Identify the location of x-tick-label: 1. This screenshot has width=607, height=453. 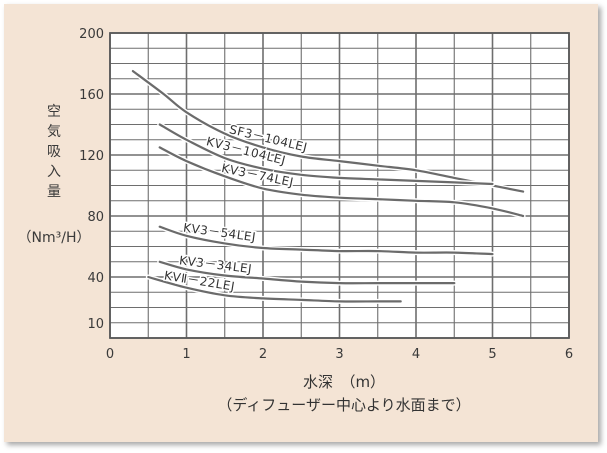
(186, 354).